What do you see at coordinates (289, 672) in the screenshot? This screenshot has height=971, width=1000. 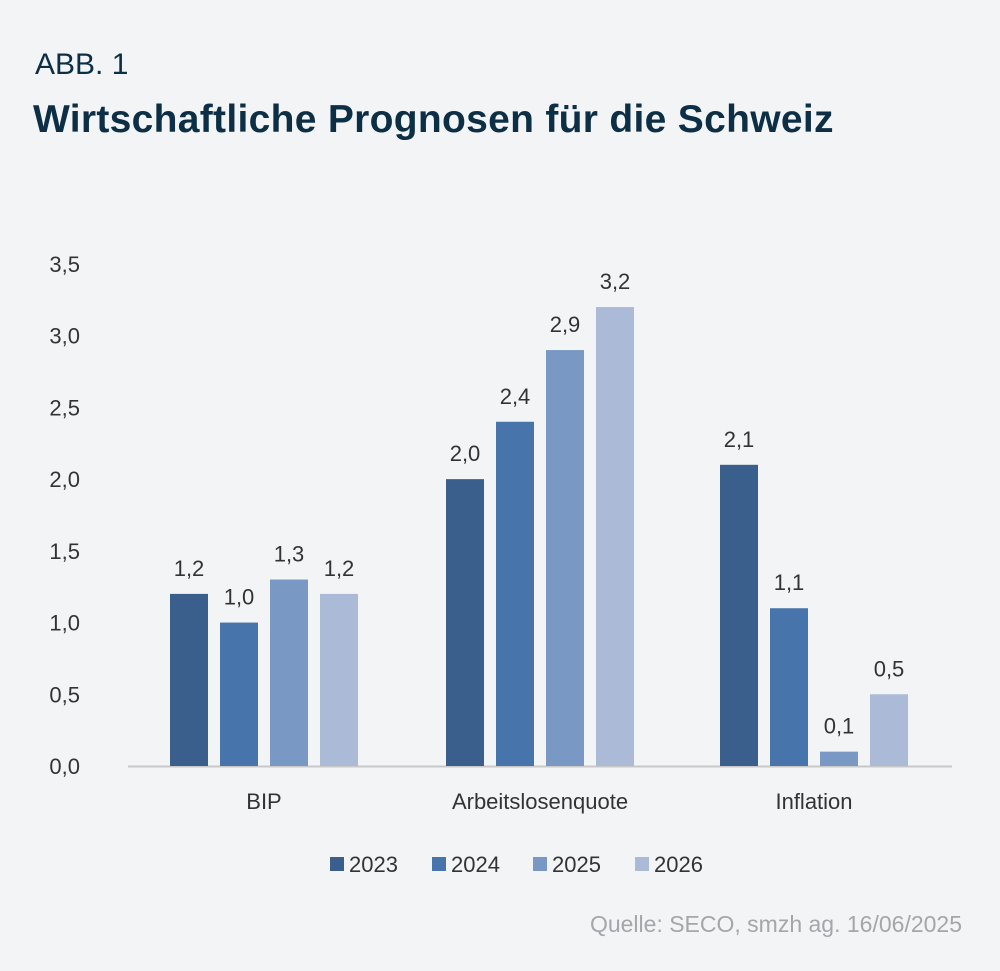 I see `bar-2025-BIP` at bounding box center [289, 672].